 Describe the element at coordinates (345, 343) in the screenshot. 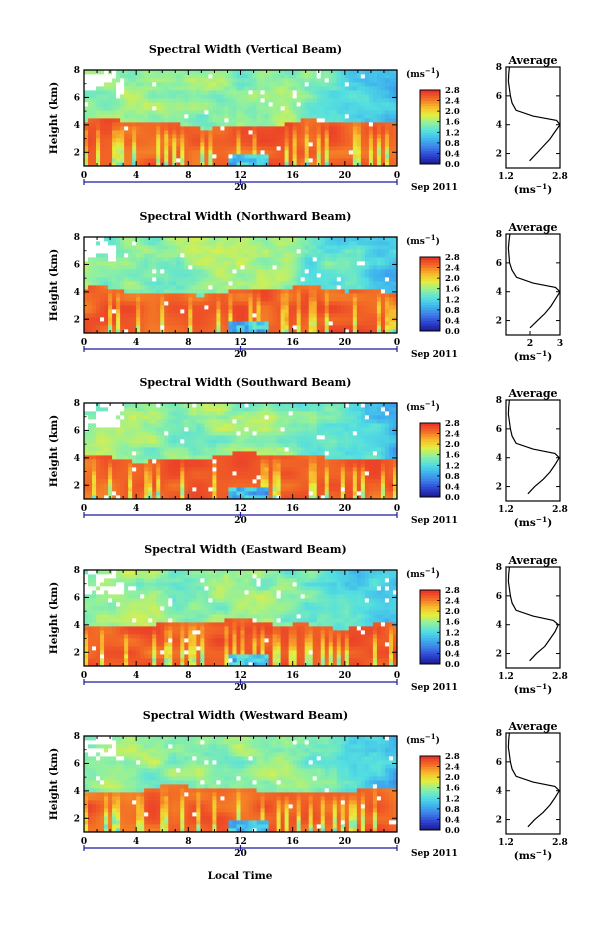

I see `x-tick-label: 20` at that location.